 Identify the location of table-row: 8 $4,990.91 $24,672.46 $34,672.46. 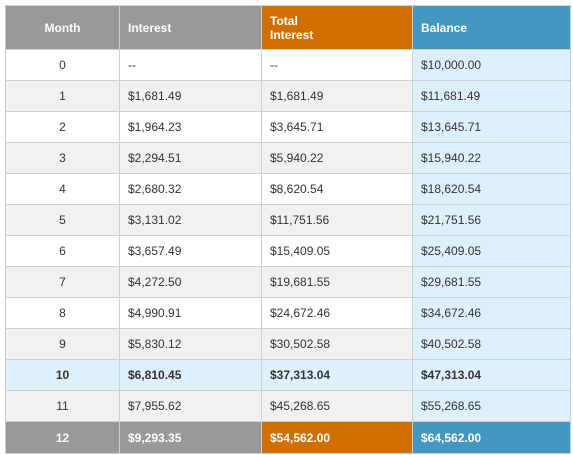
(288, 313).